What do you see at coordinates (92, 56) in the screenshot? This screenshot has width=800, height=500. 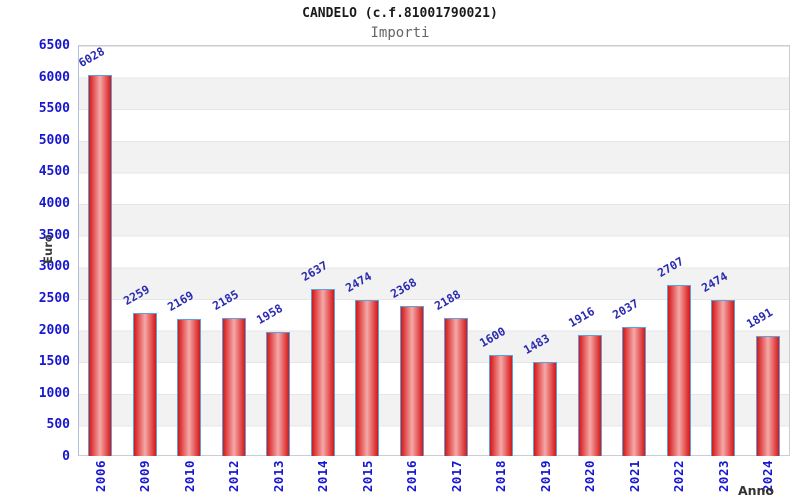 I see `bar-value-label: 6028` at bounding box center [92, 56].